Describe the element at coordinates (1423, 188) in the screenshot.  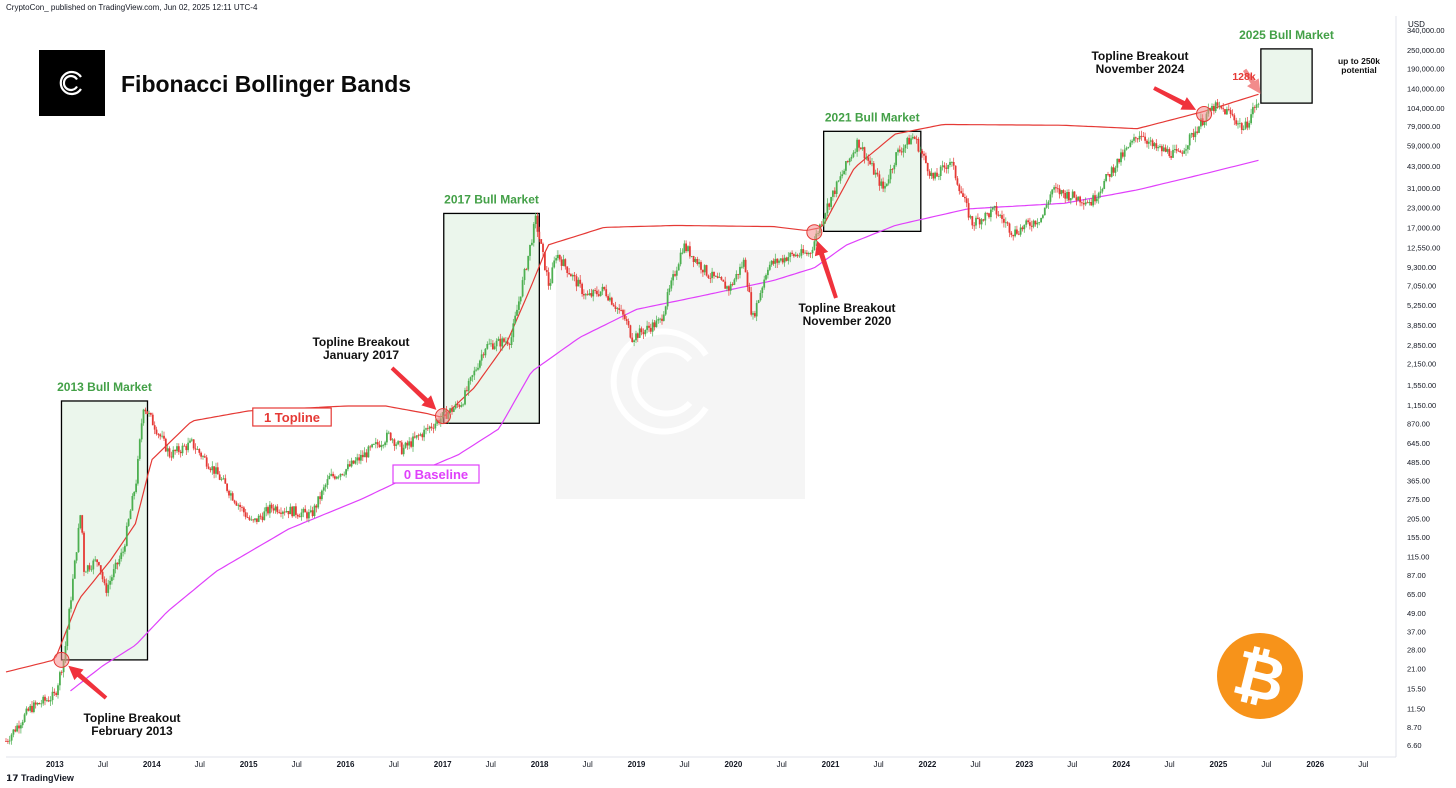
I see `y-tick-label: 31,000.00` at that location.